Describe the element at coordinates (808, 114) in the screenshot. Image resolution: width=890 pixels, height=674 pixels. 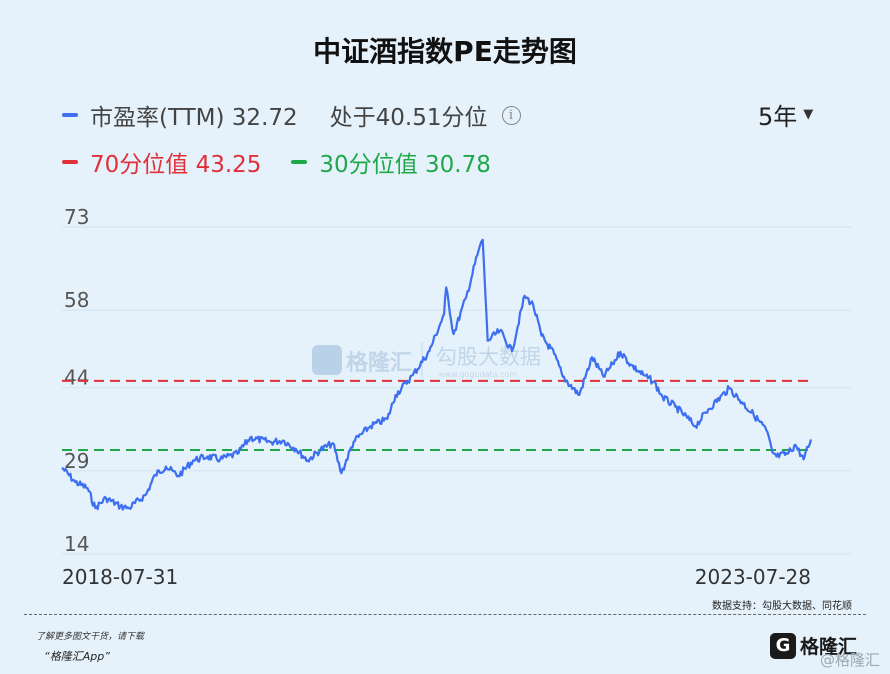
I see `chevron-down-icon: ▼` at that location.